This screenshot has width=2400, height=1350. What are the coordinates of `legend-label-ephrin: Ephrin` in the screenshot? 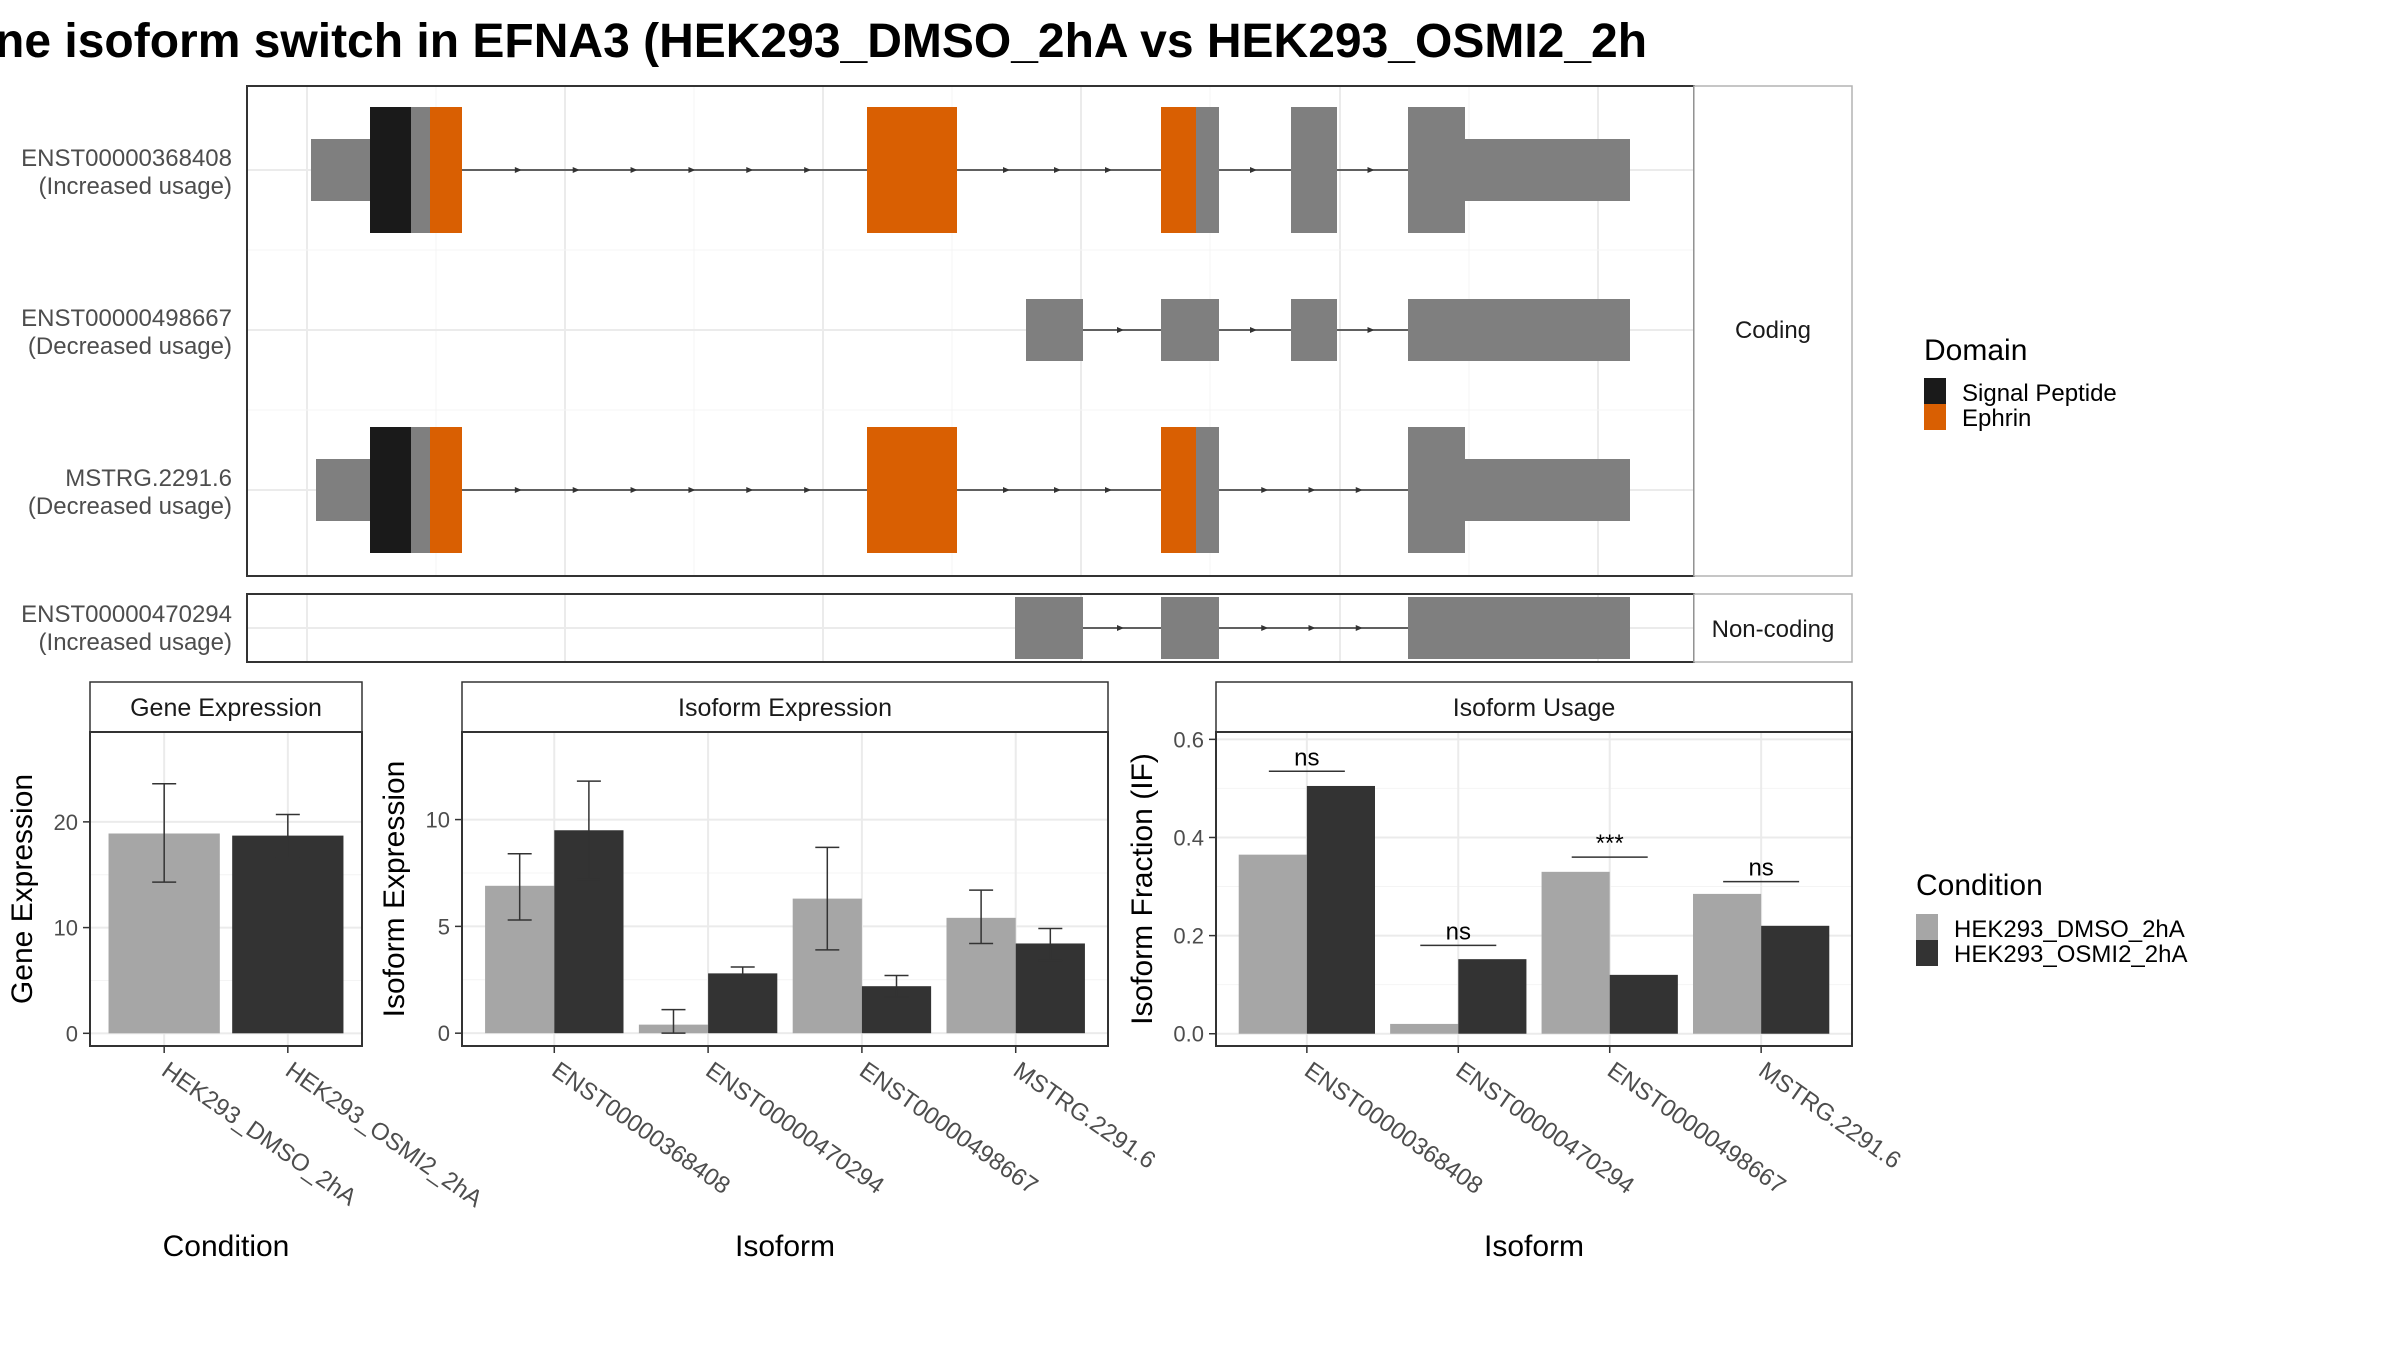 It's located at (1996, 418).